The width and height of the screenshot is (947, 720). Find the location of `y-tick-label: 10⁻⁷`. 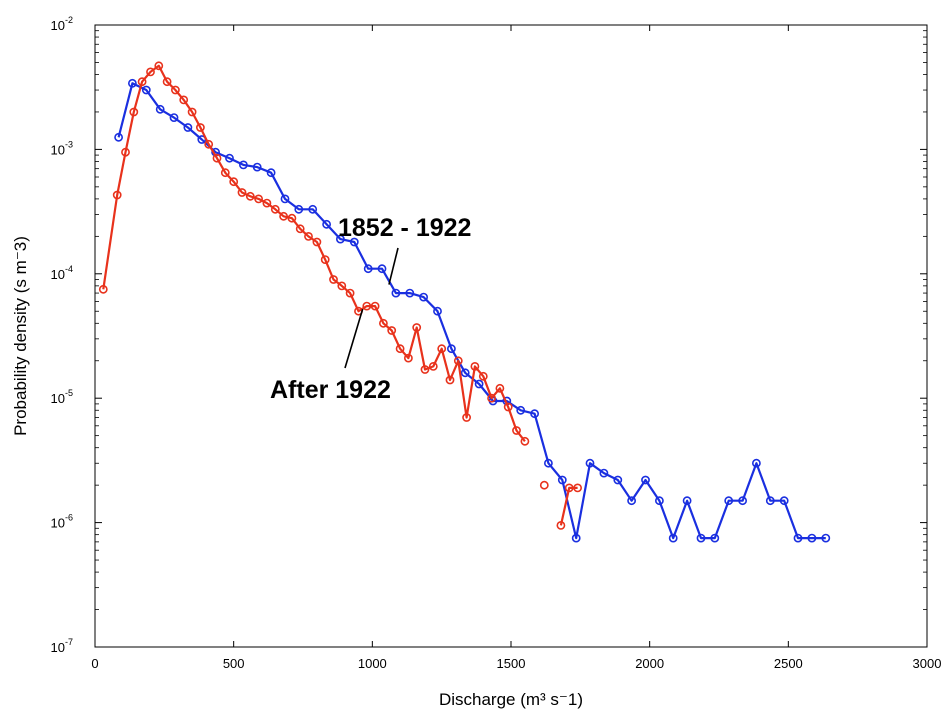

y-tick-label: 10⁻⁷ is located at coordinates (62, 646).